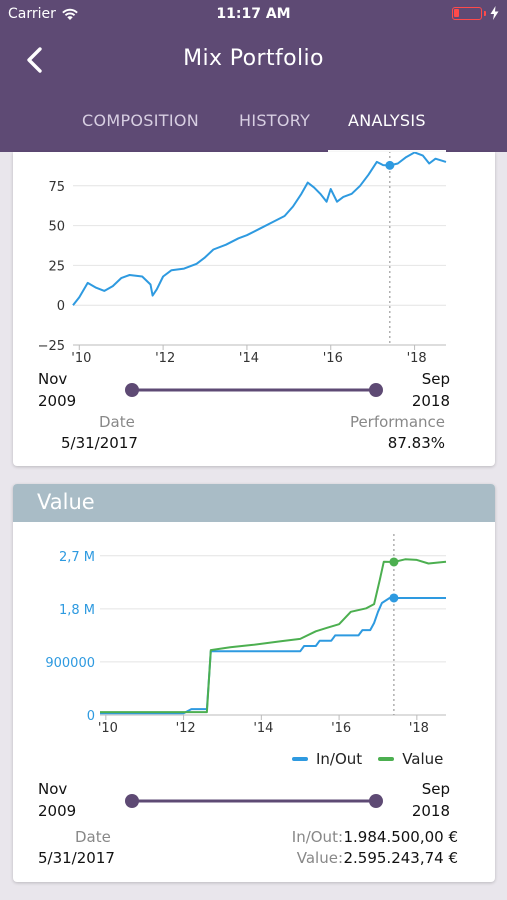  I want to click on status-time: 11:17 AM, so click(253, 14).